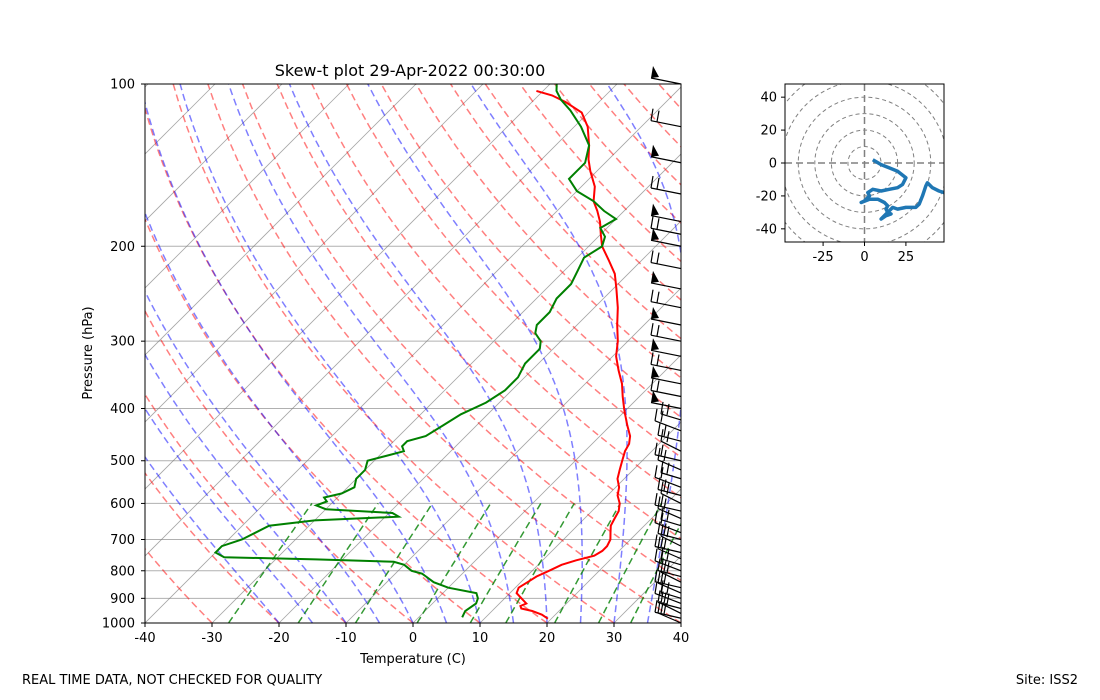 The height and width of the screenshot is (700, 1100). I want to click on hodo-y-tick-label: 40, so click(768, 98).